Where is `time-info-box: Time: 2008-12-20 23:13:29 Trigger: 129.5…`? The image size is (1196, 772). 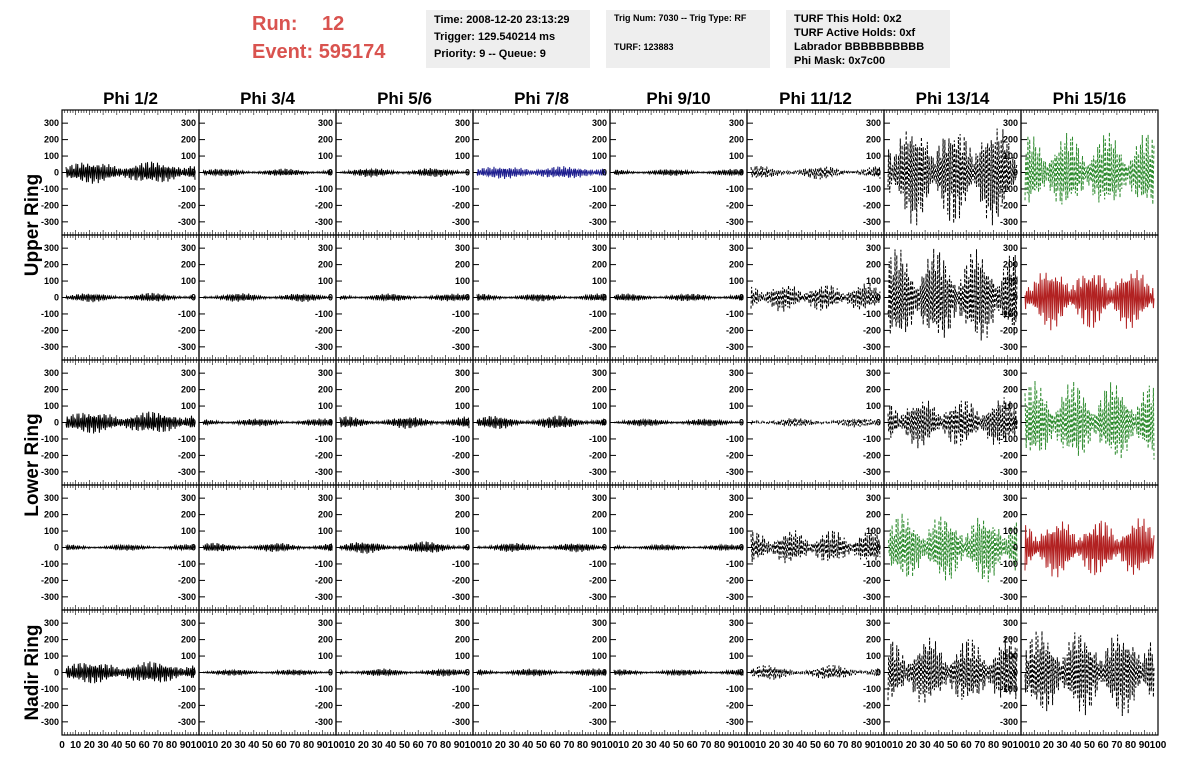
time-info-box: Time: 2008-12-20 23:13:29 Trigger: 129.5… is located at coordinates (508, 39).